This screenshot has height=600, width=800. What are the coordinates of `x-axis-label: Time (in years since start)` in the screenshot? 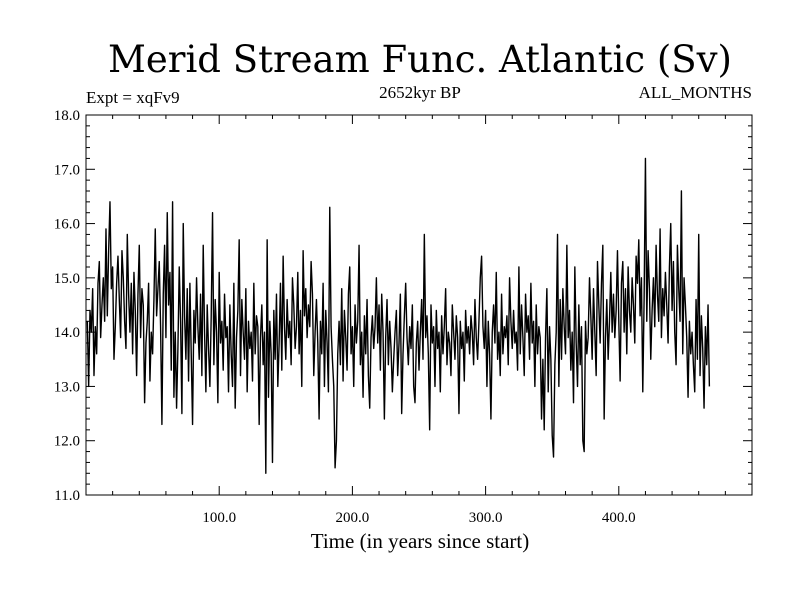 It's located at (420, 541).